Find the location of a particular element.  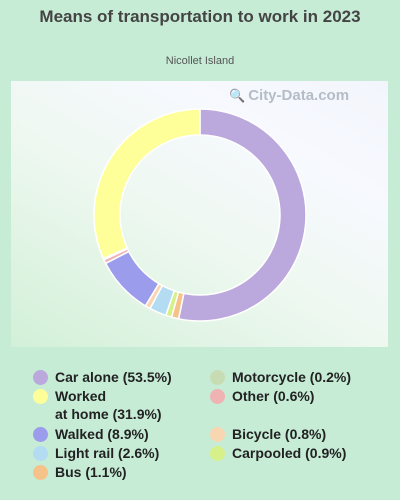

legend-label: Bicycle (0.8%) is located at coordinates (279, 434).